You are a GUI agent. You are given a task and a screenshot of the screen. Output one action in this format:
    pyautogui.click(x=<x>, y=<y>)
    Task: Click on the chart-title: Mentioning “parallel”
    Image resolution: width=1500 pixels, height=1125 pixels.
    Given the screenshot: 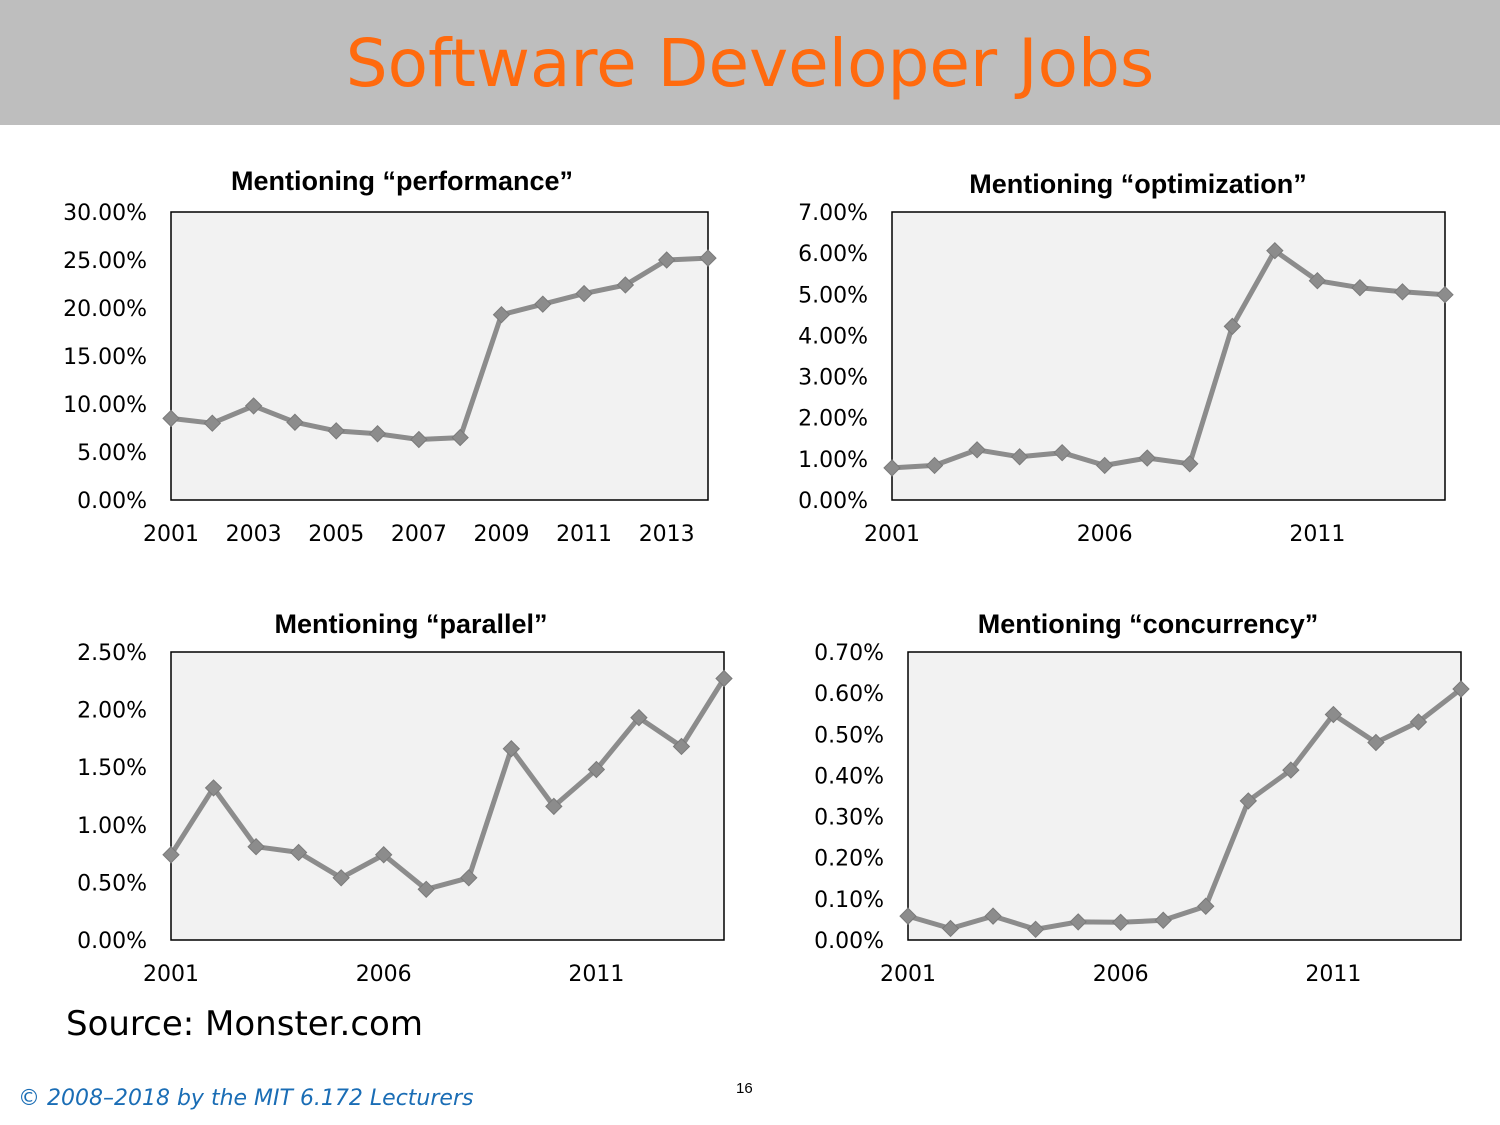 What is the action you would take?
    pyautogui.click(x=410, y=624)
    